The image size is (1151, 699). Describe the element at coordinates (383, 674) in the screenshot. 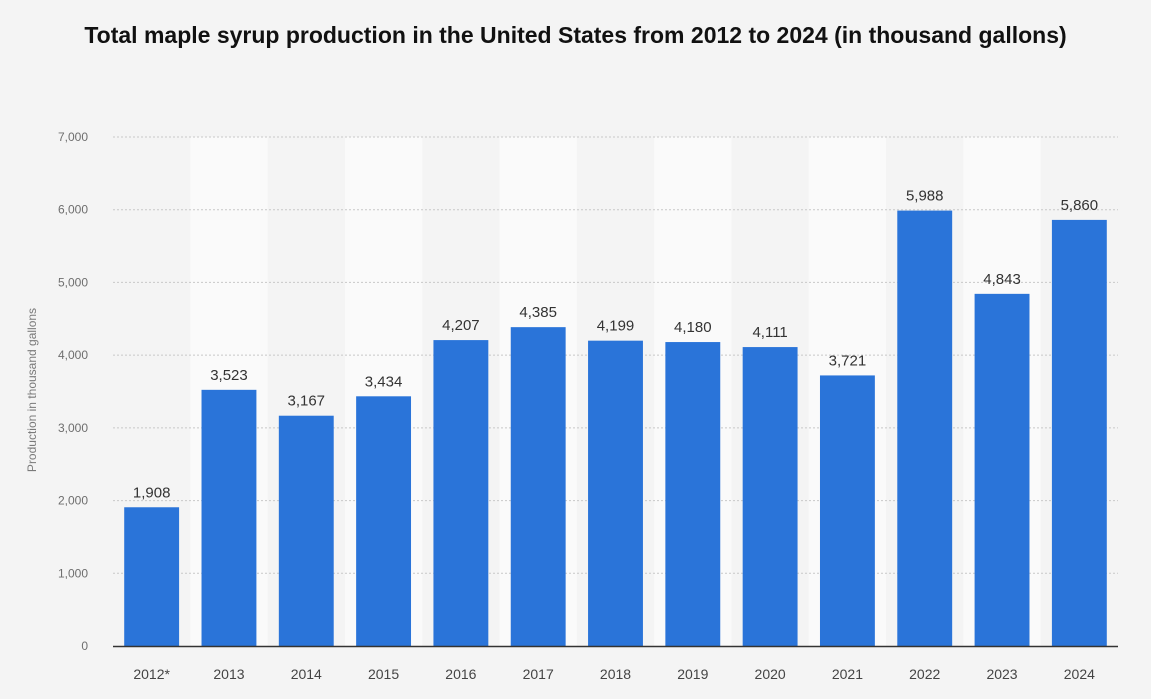

I see `x-tick-label: 2015` at that location.